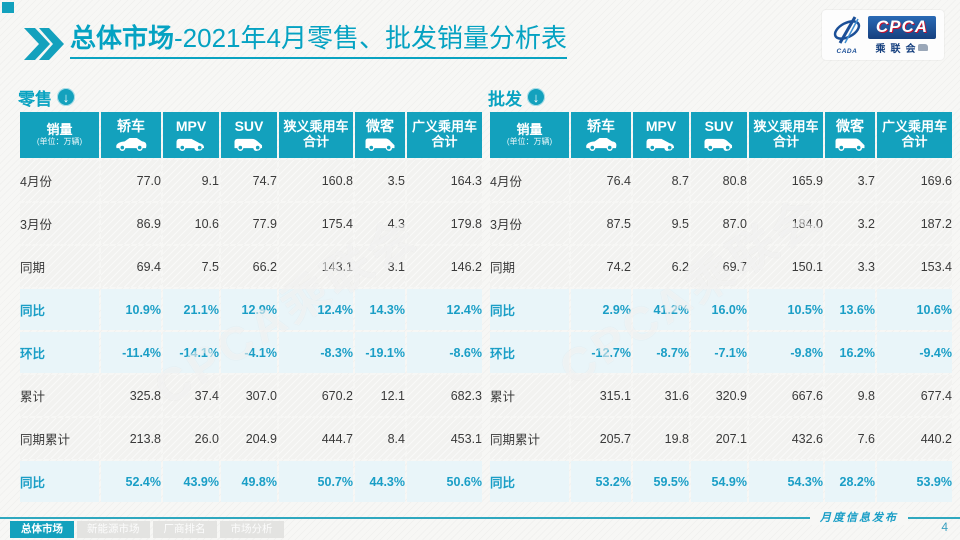  I want to click on table-cell: 28.2%, so click(850, 481).